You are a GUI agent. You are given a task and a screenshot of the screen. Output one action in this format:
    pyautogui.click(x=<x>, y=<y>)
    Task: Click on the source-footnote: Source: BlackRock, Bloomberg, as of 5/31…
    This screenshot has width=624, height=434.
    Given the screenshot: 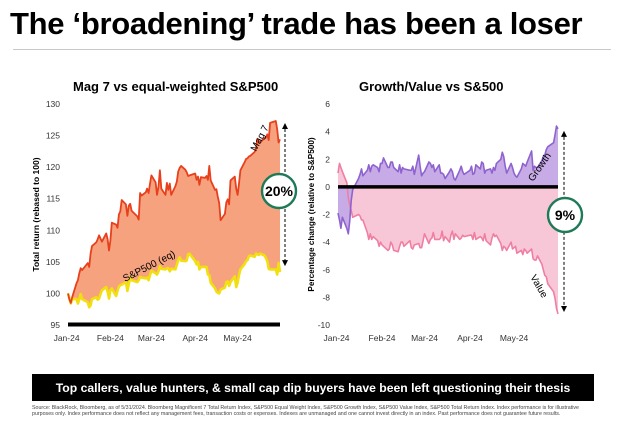 What is the action you would take?
    pyautogui.click(x=305, y=411)
    